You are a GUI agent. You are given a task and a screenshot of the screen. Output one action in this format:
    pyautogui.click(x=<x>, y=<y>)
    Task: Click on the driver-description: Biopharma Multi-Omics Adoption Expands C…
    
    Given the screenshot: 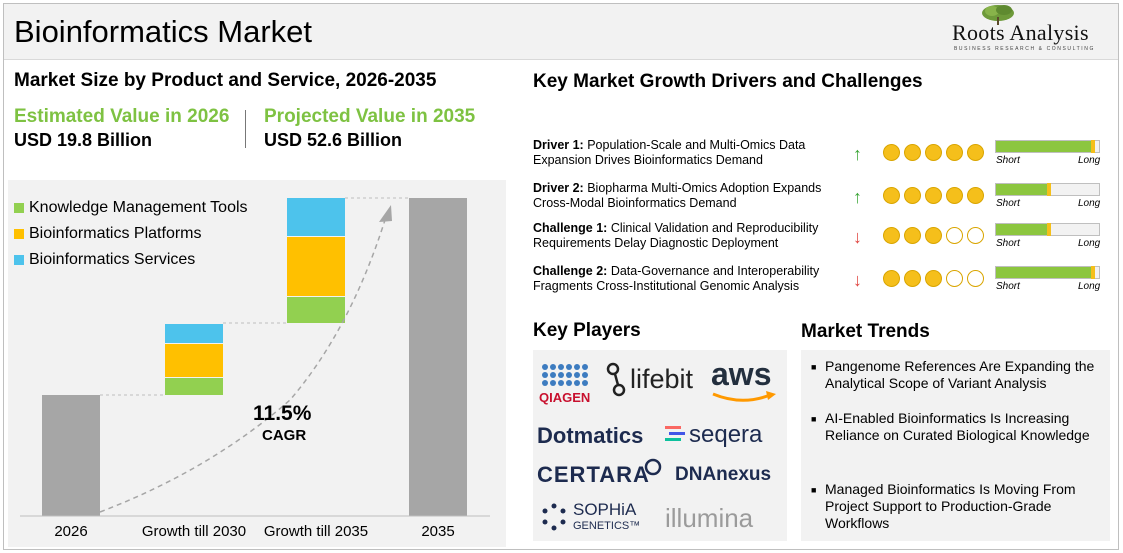 What is the action you would take?
    pyautogui.click(x=677, y=195)
    